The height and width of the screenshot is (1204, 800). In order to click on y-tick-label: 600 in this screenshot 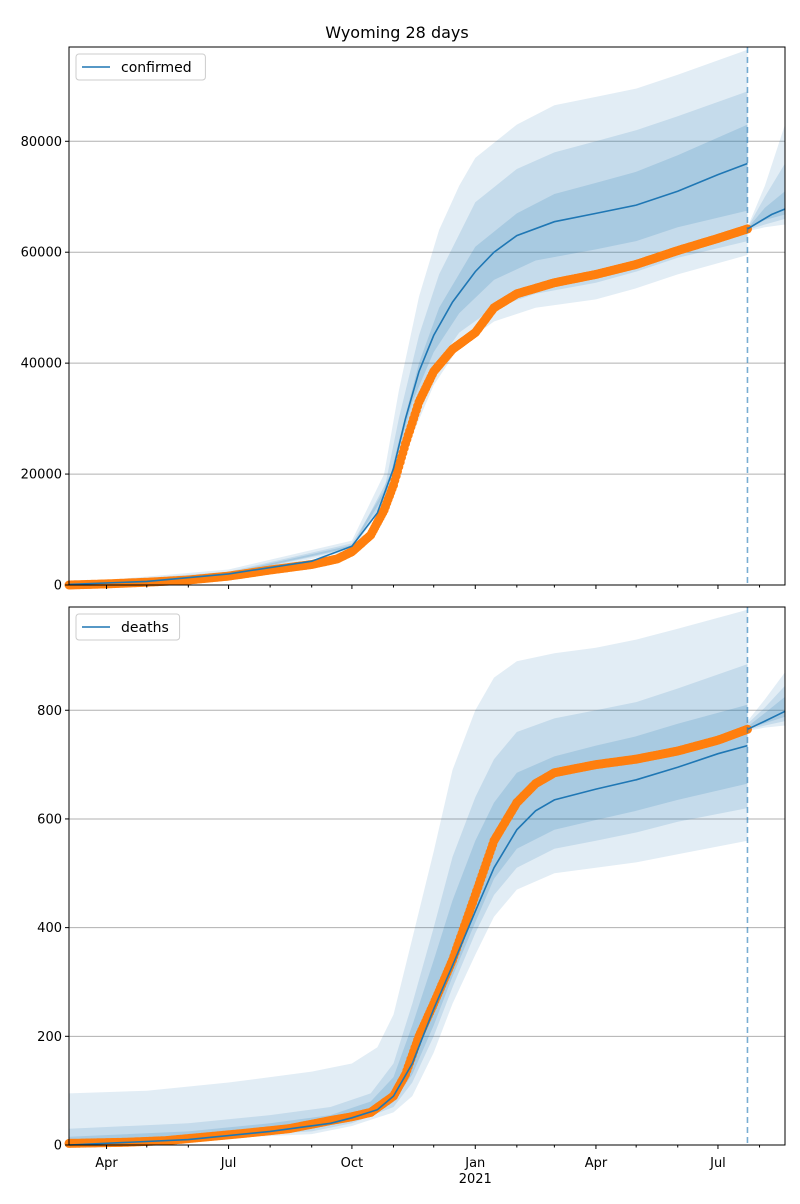, I will do `click(49, 819)`.